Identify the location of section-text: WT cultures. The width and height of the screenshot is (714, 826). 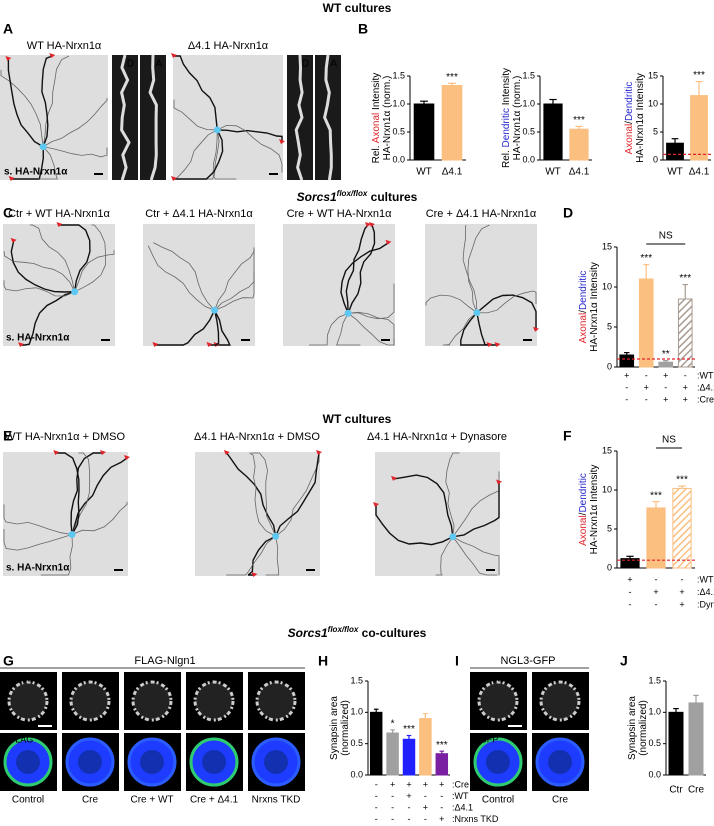
(357, 8).